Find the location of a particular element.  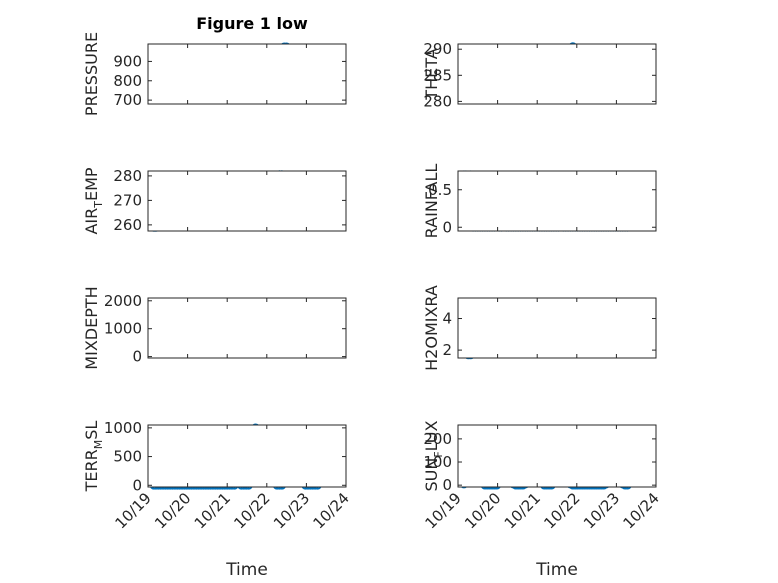

y-axis-label: PRESSURE is located at coordinates (91, 74).